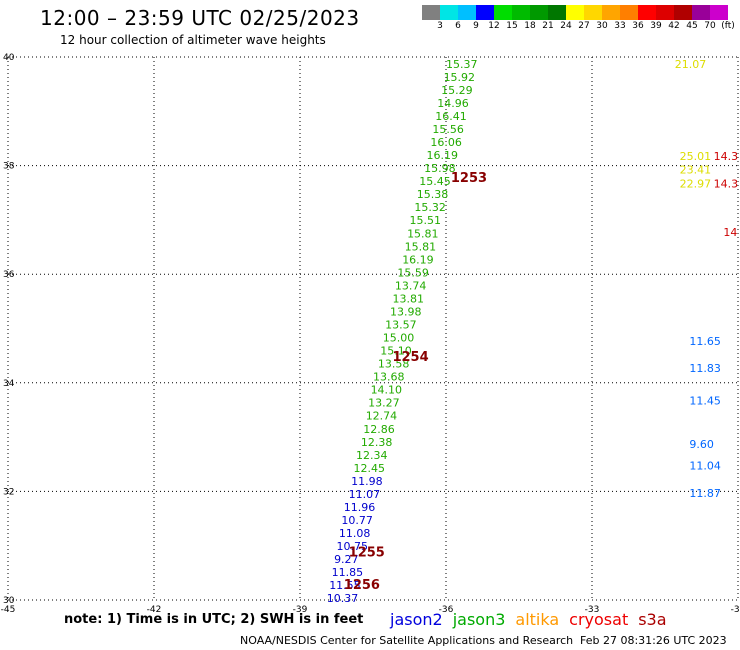 The width and height of the screenshot is (740, 650). Describe the element at coordinates (653, 640) in the screenshot. I see `footer-timestamp: Feb 27 08:31:26 UTC 2023` at that location.